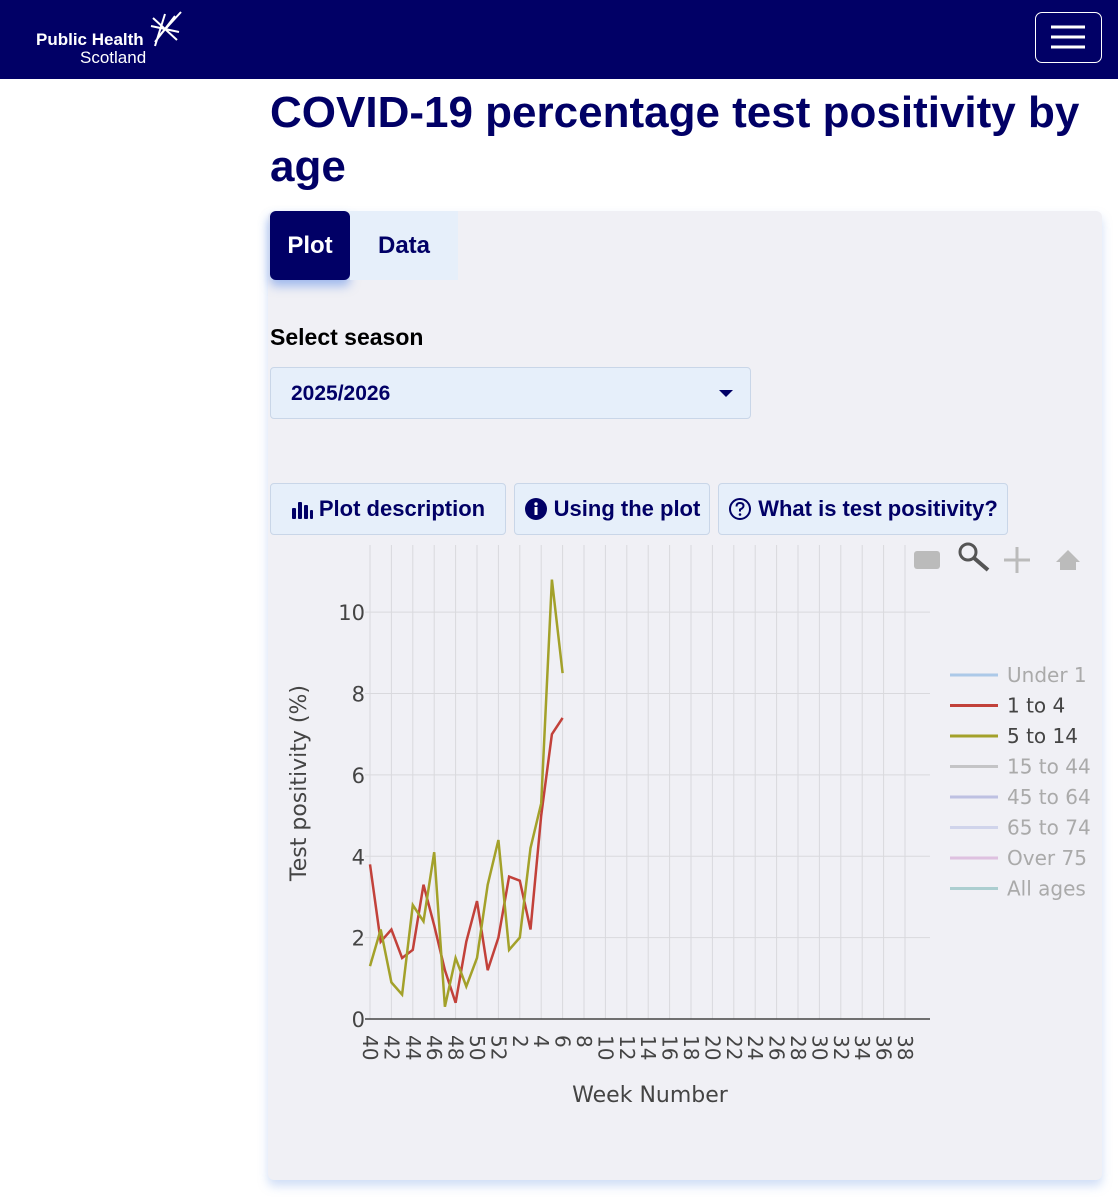 This screenshot has height=1200, width=1118. What do you see at coordinates (777, 1047) in the screenshot?
I see `x-tick-label: 26` at bounding box center [777, 1047].